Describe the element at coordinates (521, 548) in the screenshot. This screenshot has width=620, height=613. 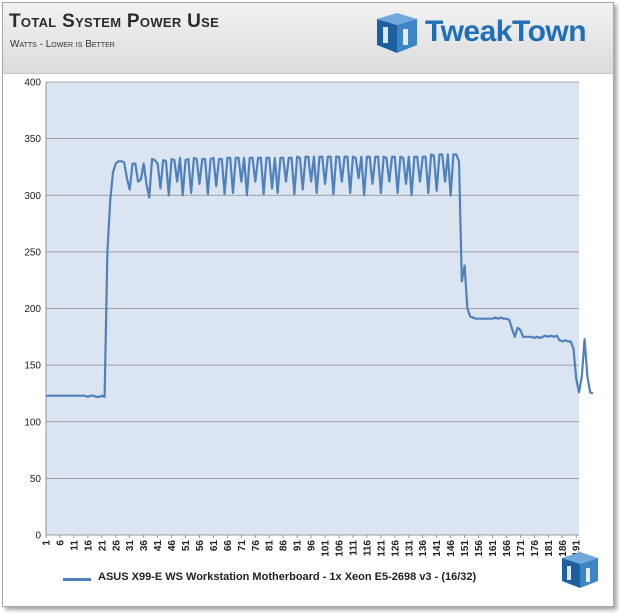
I see `x-tick-label: 171` at that location.